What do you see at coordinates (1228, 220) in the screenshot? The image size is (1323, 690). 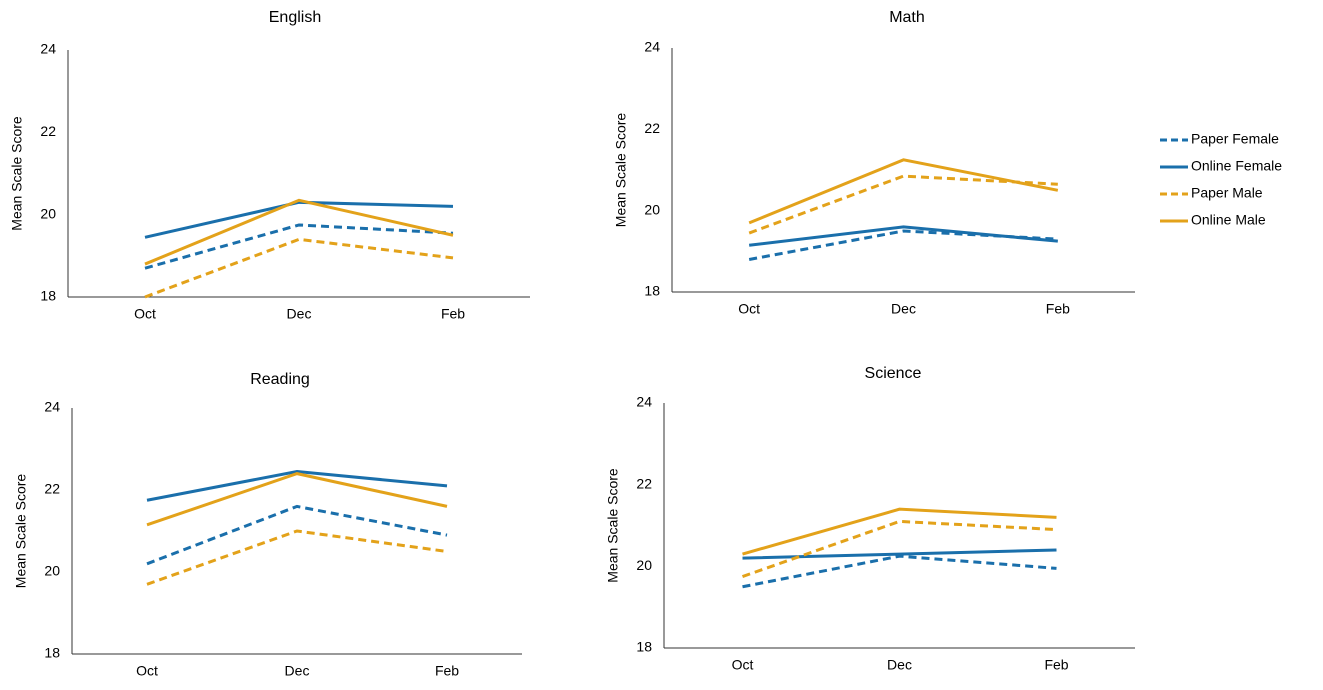 I see `legend-label: Online Male` at bounding box center [1228, 220].